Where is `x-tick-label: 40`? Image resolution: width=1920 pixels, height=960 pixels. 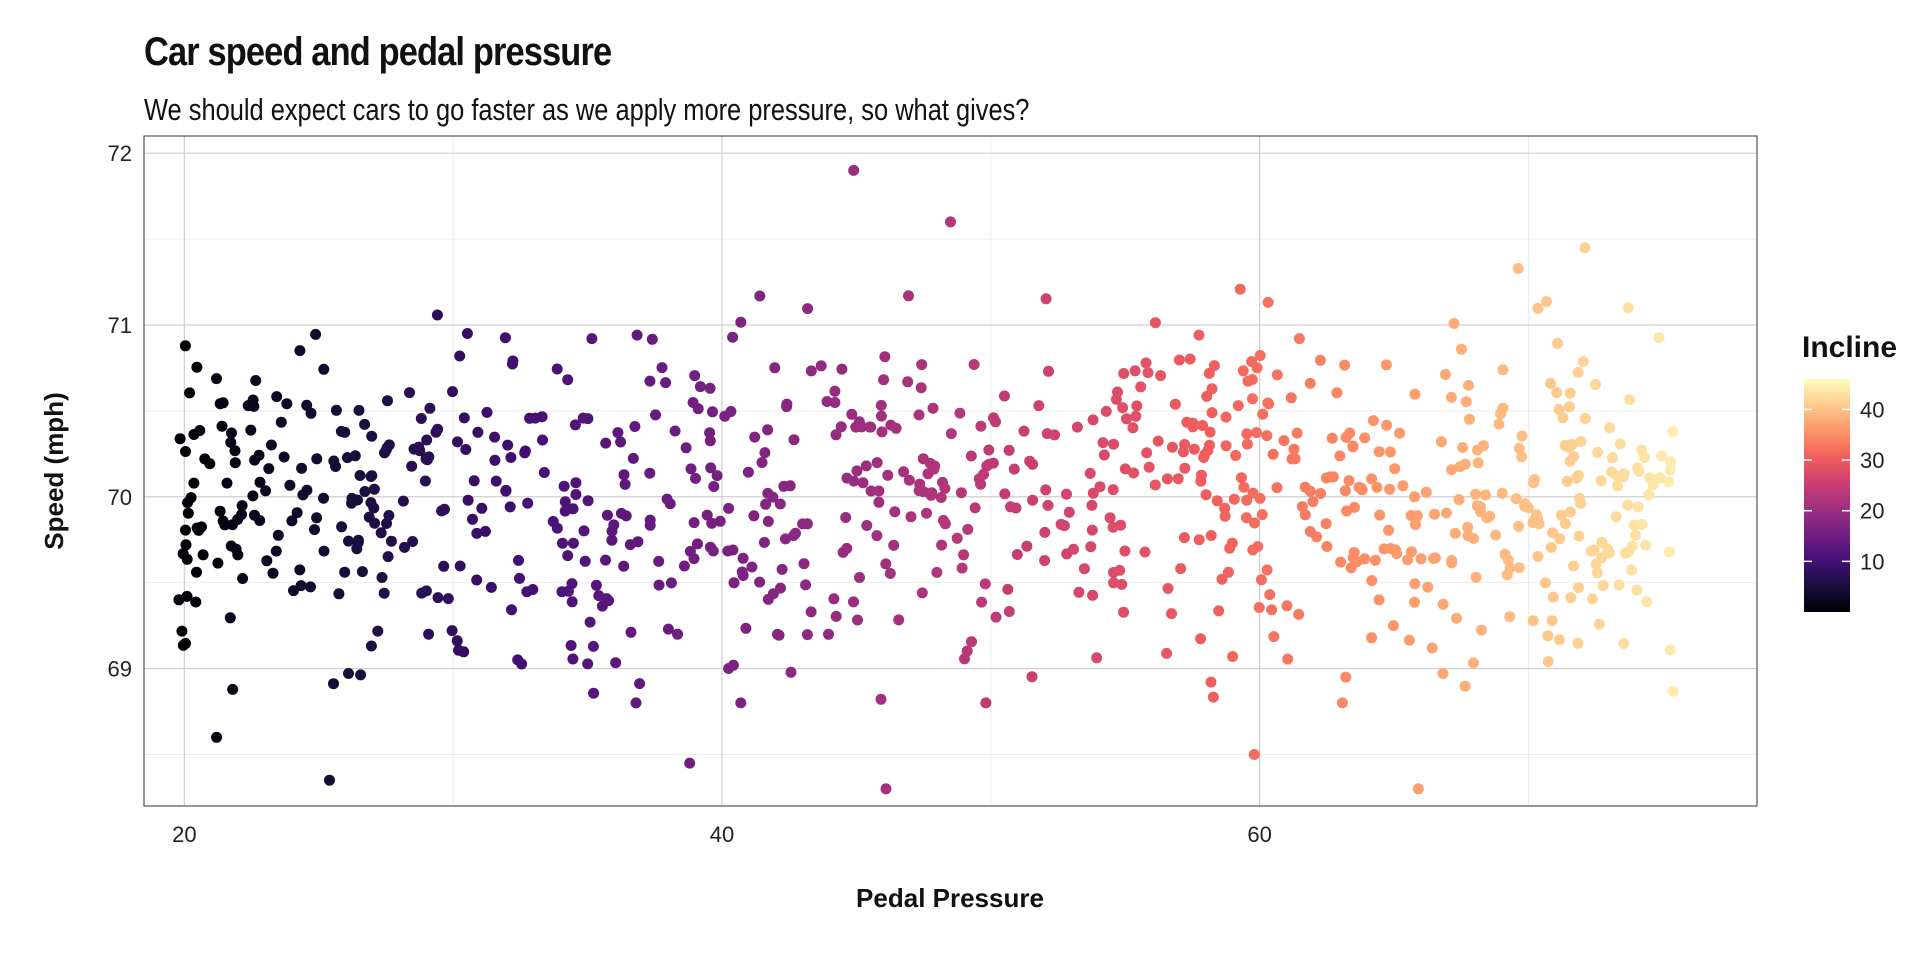 x-tick-label: 40 is located at coordinates (722, 834).